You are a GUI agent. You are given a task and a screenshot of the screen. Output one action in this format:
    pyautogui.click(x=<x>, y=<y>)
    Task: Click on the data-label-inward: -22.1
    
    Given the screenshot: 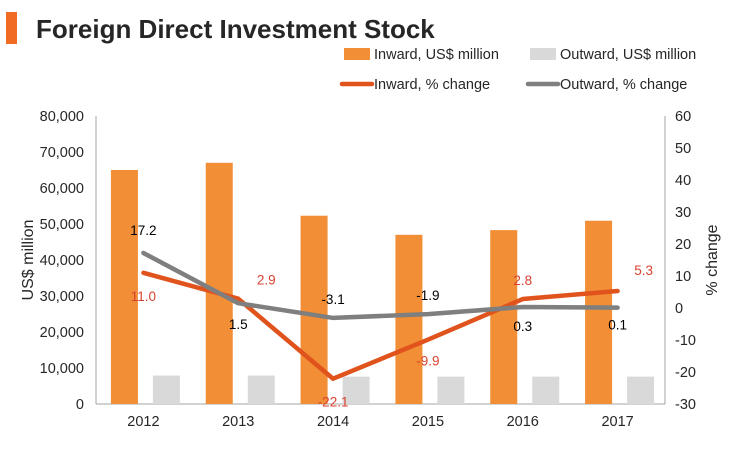 What is the action you would take?
    pyautogui.click(x=333, y=402)
    